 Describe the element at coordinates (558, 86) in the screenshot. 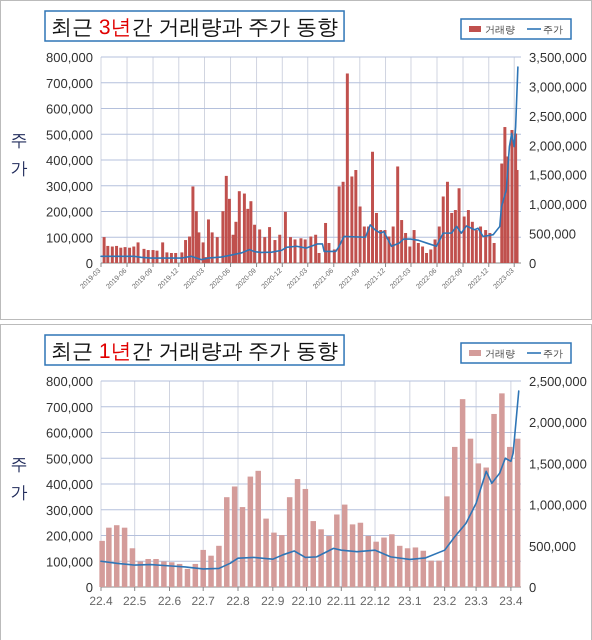

I see `y2-tick-label: 3,000,000` at that location.